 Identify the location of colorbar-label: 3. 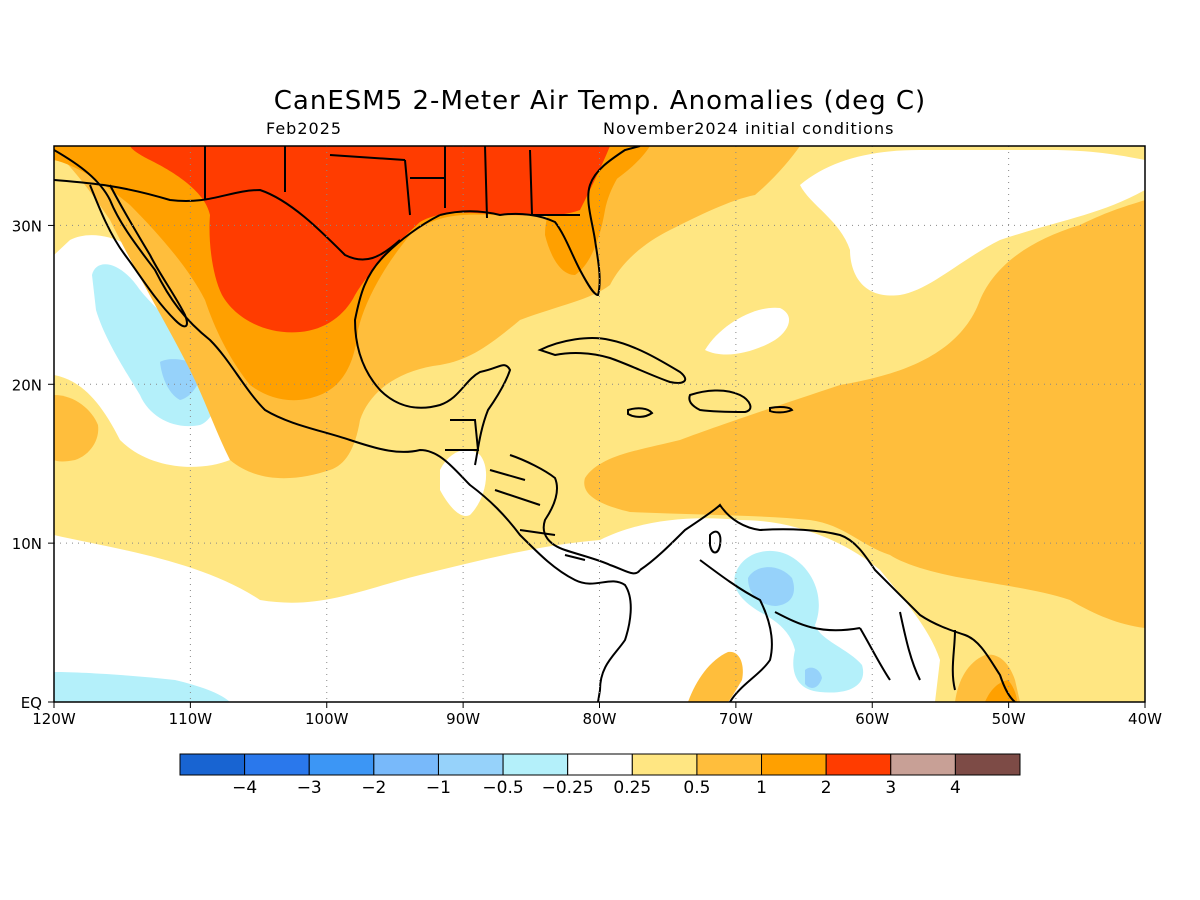
(890, 788).